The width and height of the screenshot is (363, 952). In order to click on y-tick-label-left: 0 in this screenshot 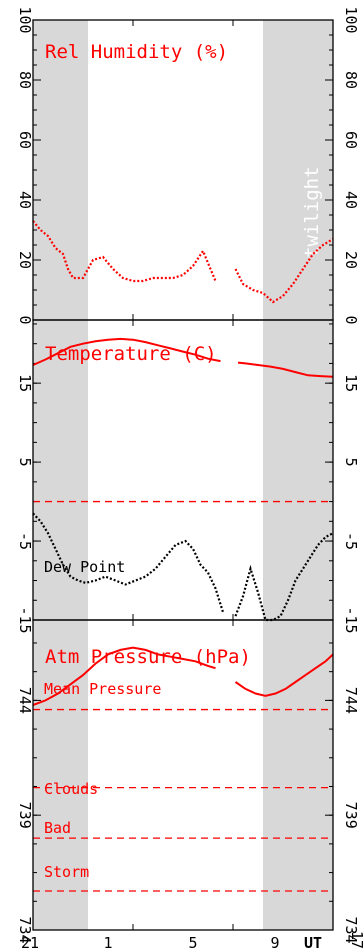, I will do `click(25, 319)`.